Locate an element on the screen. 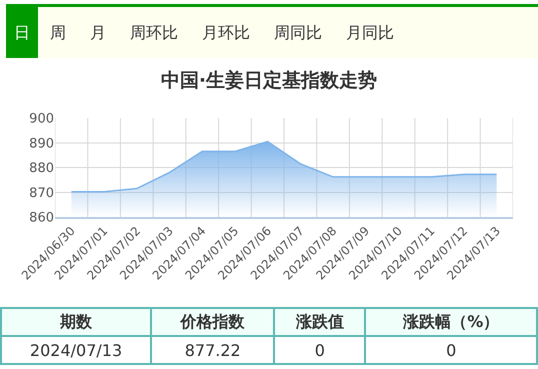 This screenshot has width=538, height=369. chart-title: 中国·生姜日定基指数走势 is located at coordinates (269, 80).